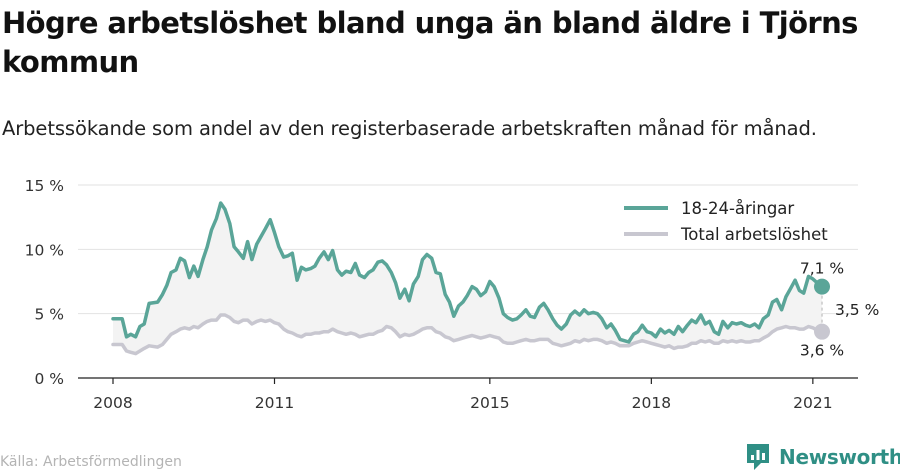  What do you see at coordinates (49, 379) in the screenshot?
I see `y-tick-label-0: 0 %` at bounding box center [49, 379].